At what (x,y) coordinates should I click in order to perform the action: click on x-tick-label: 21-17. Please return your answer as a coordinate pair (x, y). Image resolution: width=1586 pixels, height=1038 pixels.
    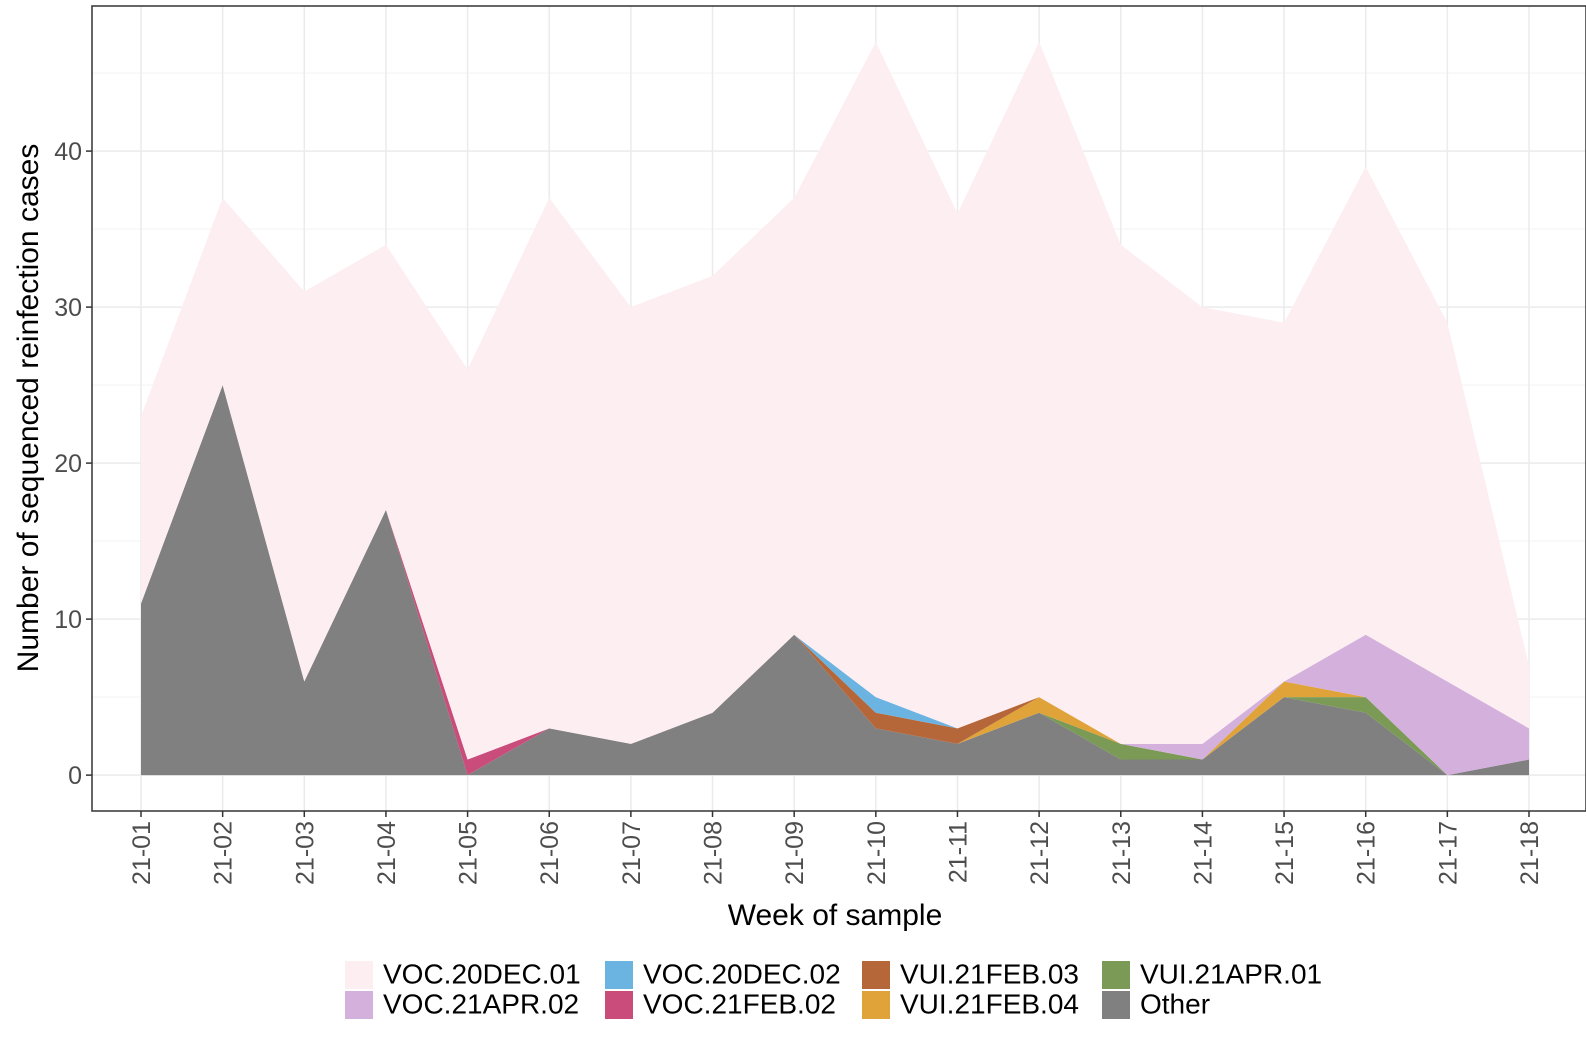
    Looking at the image, I should click on (1448, 853).